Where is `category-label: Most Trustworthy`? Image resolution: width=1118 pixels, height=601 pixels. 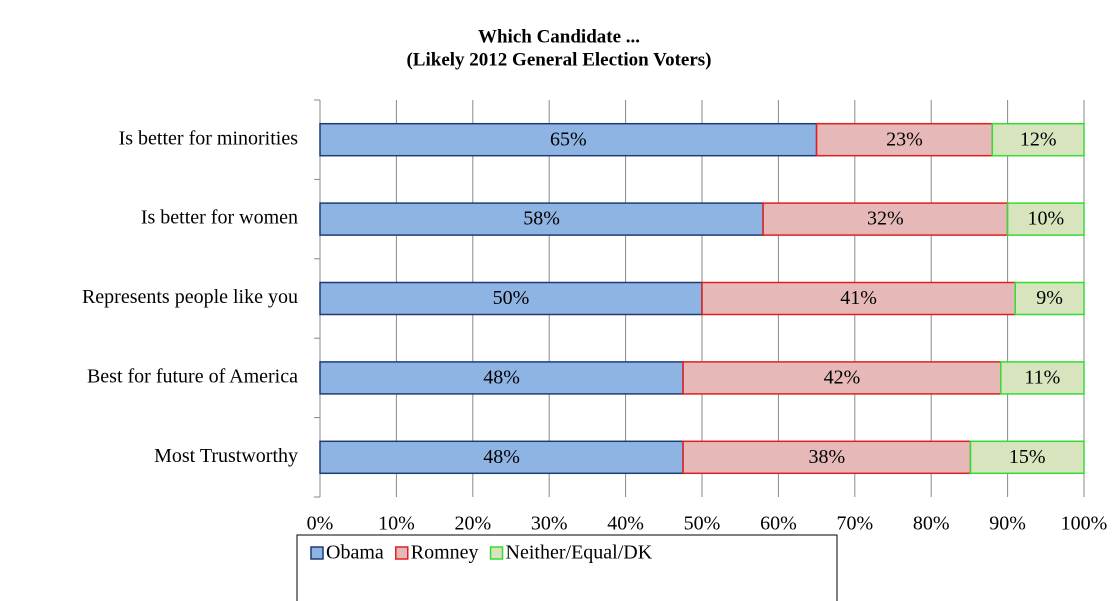 category-label: Most Trustworthy is located at coordinates (226, 456).